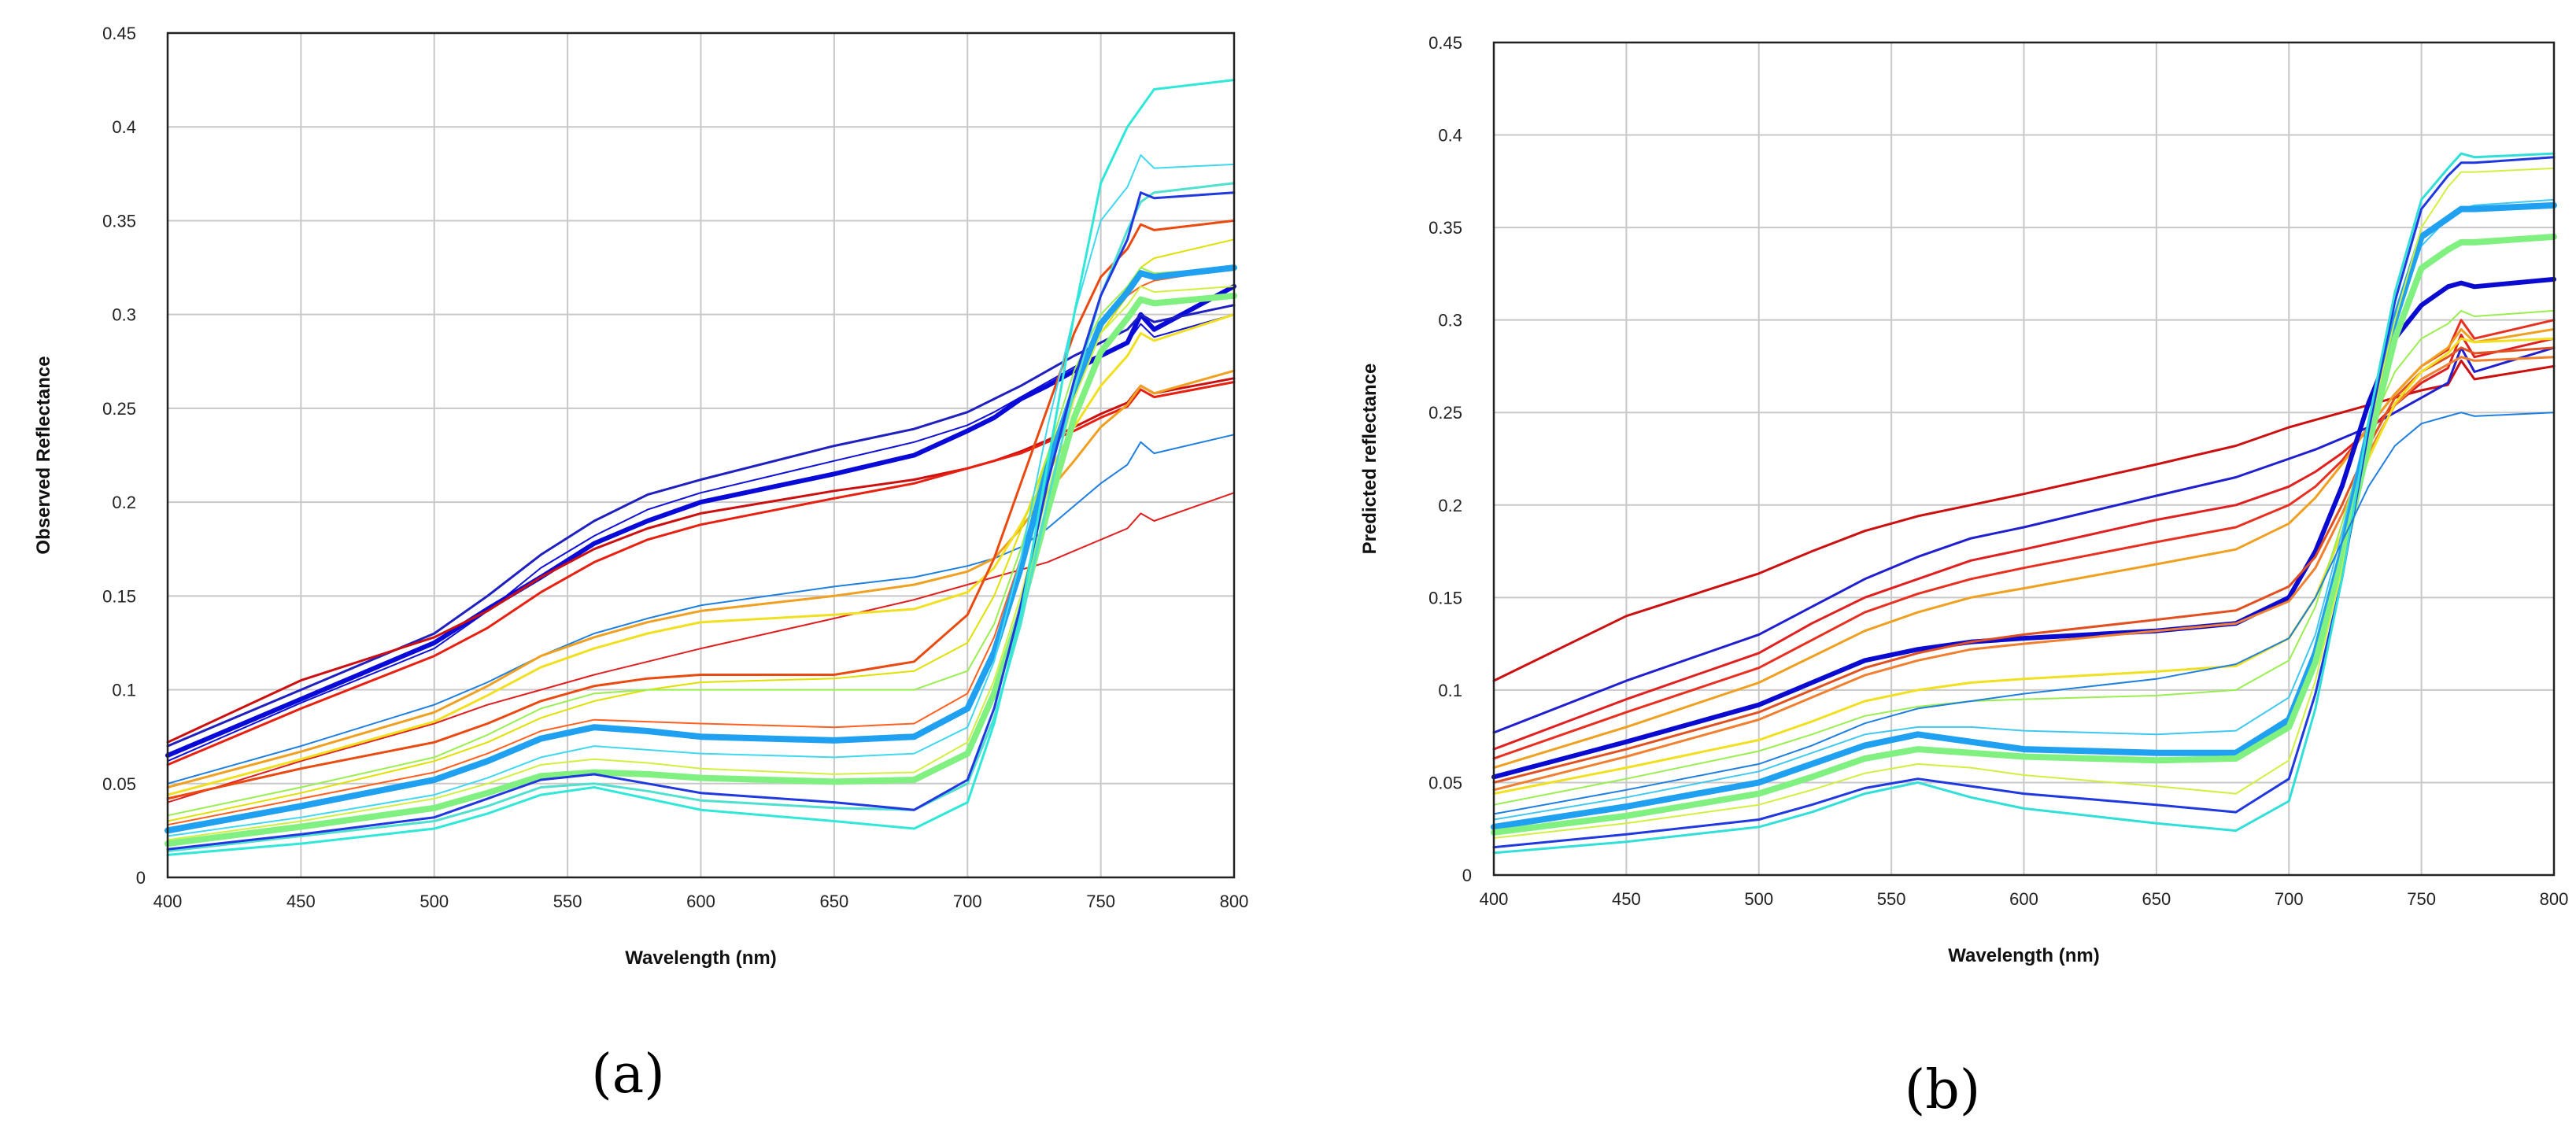 The width and height of the screenshot is (2576, 1130). Describe the element at coordinates (1943, 1090) in the screenshot. I see `panel-label-b: (b)` at that location.